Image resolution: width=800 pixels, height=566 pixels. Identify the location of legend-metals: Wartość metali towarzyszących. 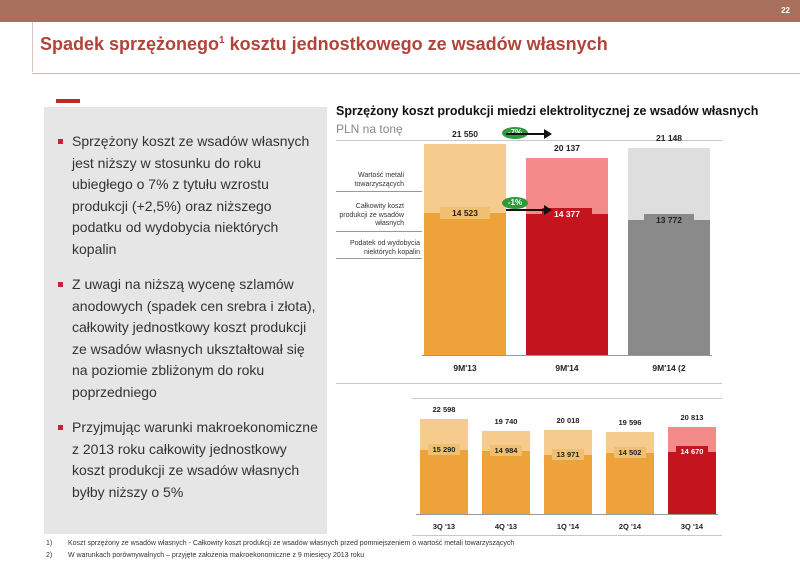
(379, 180).